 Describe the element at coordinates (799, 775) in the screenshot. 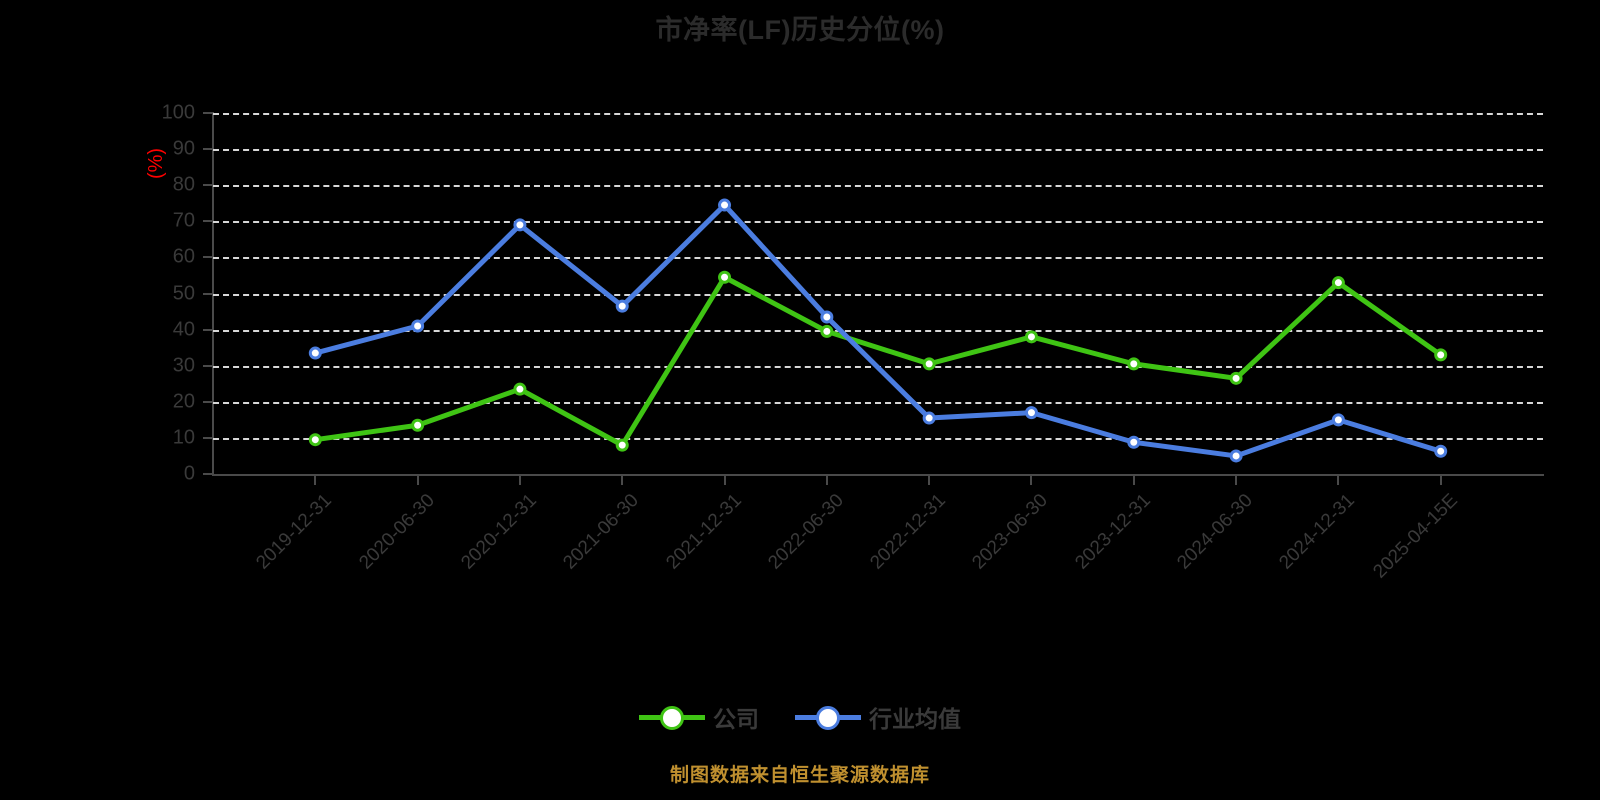

I see `chart-footnote: 制图数据来自恒生聚源数据库` at that location.